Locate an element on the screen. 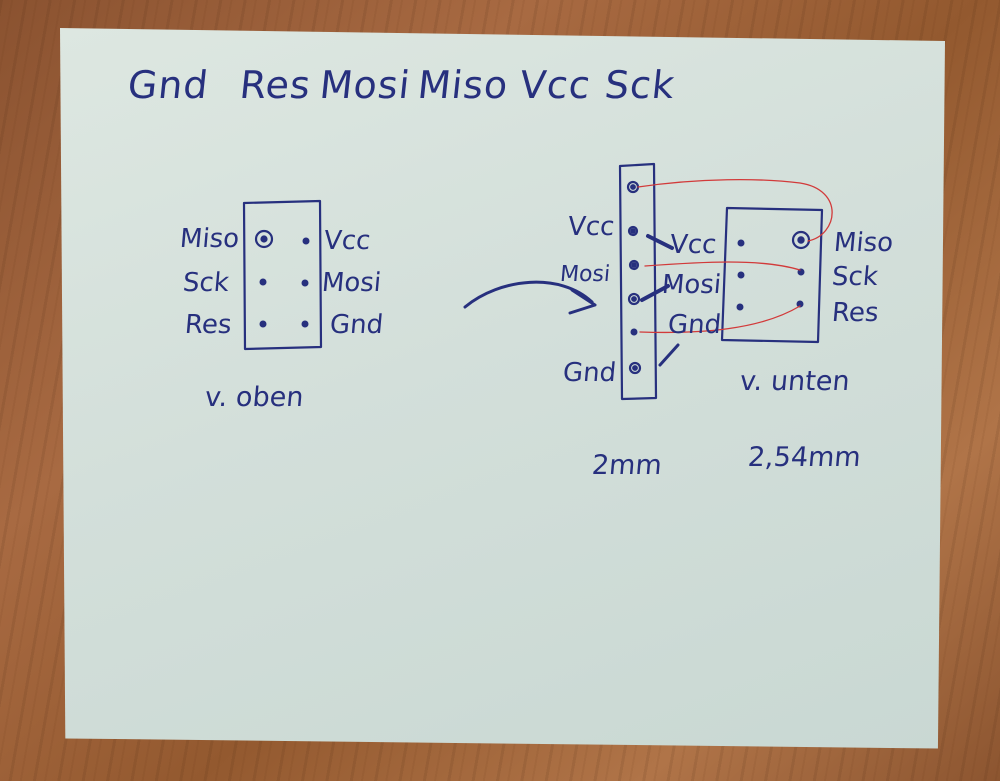 This screenshot has width=1000, height=781. connector-label-sck: Sck is located at coordinates (855, 277).